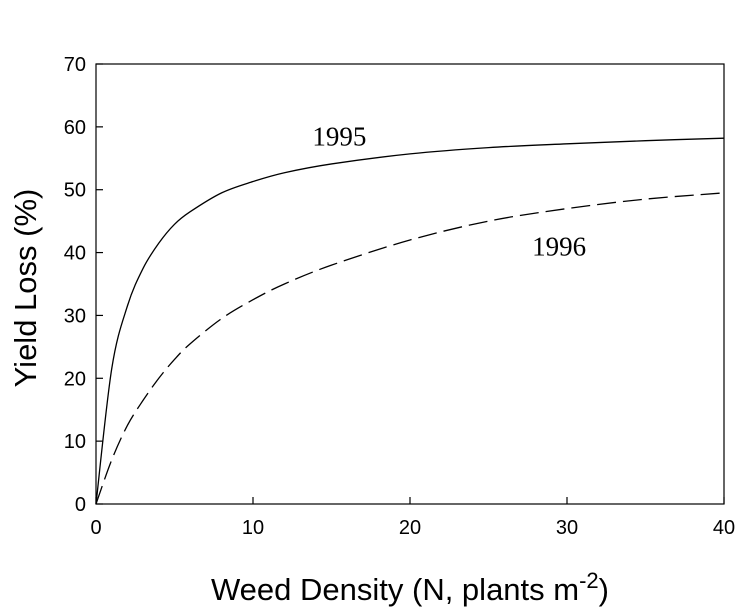 Image resolution: width=747 pixels, height=610 pixels. I want to click on y-tick-label: 10, so click(75, 442).